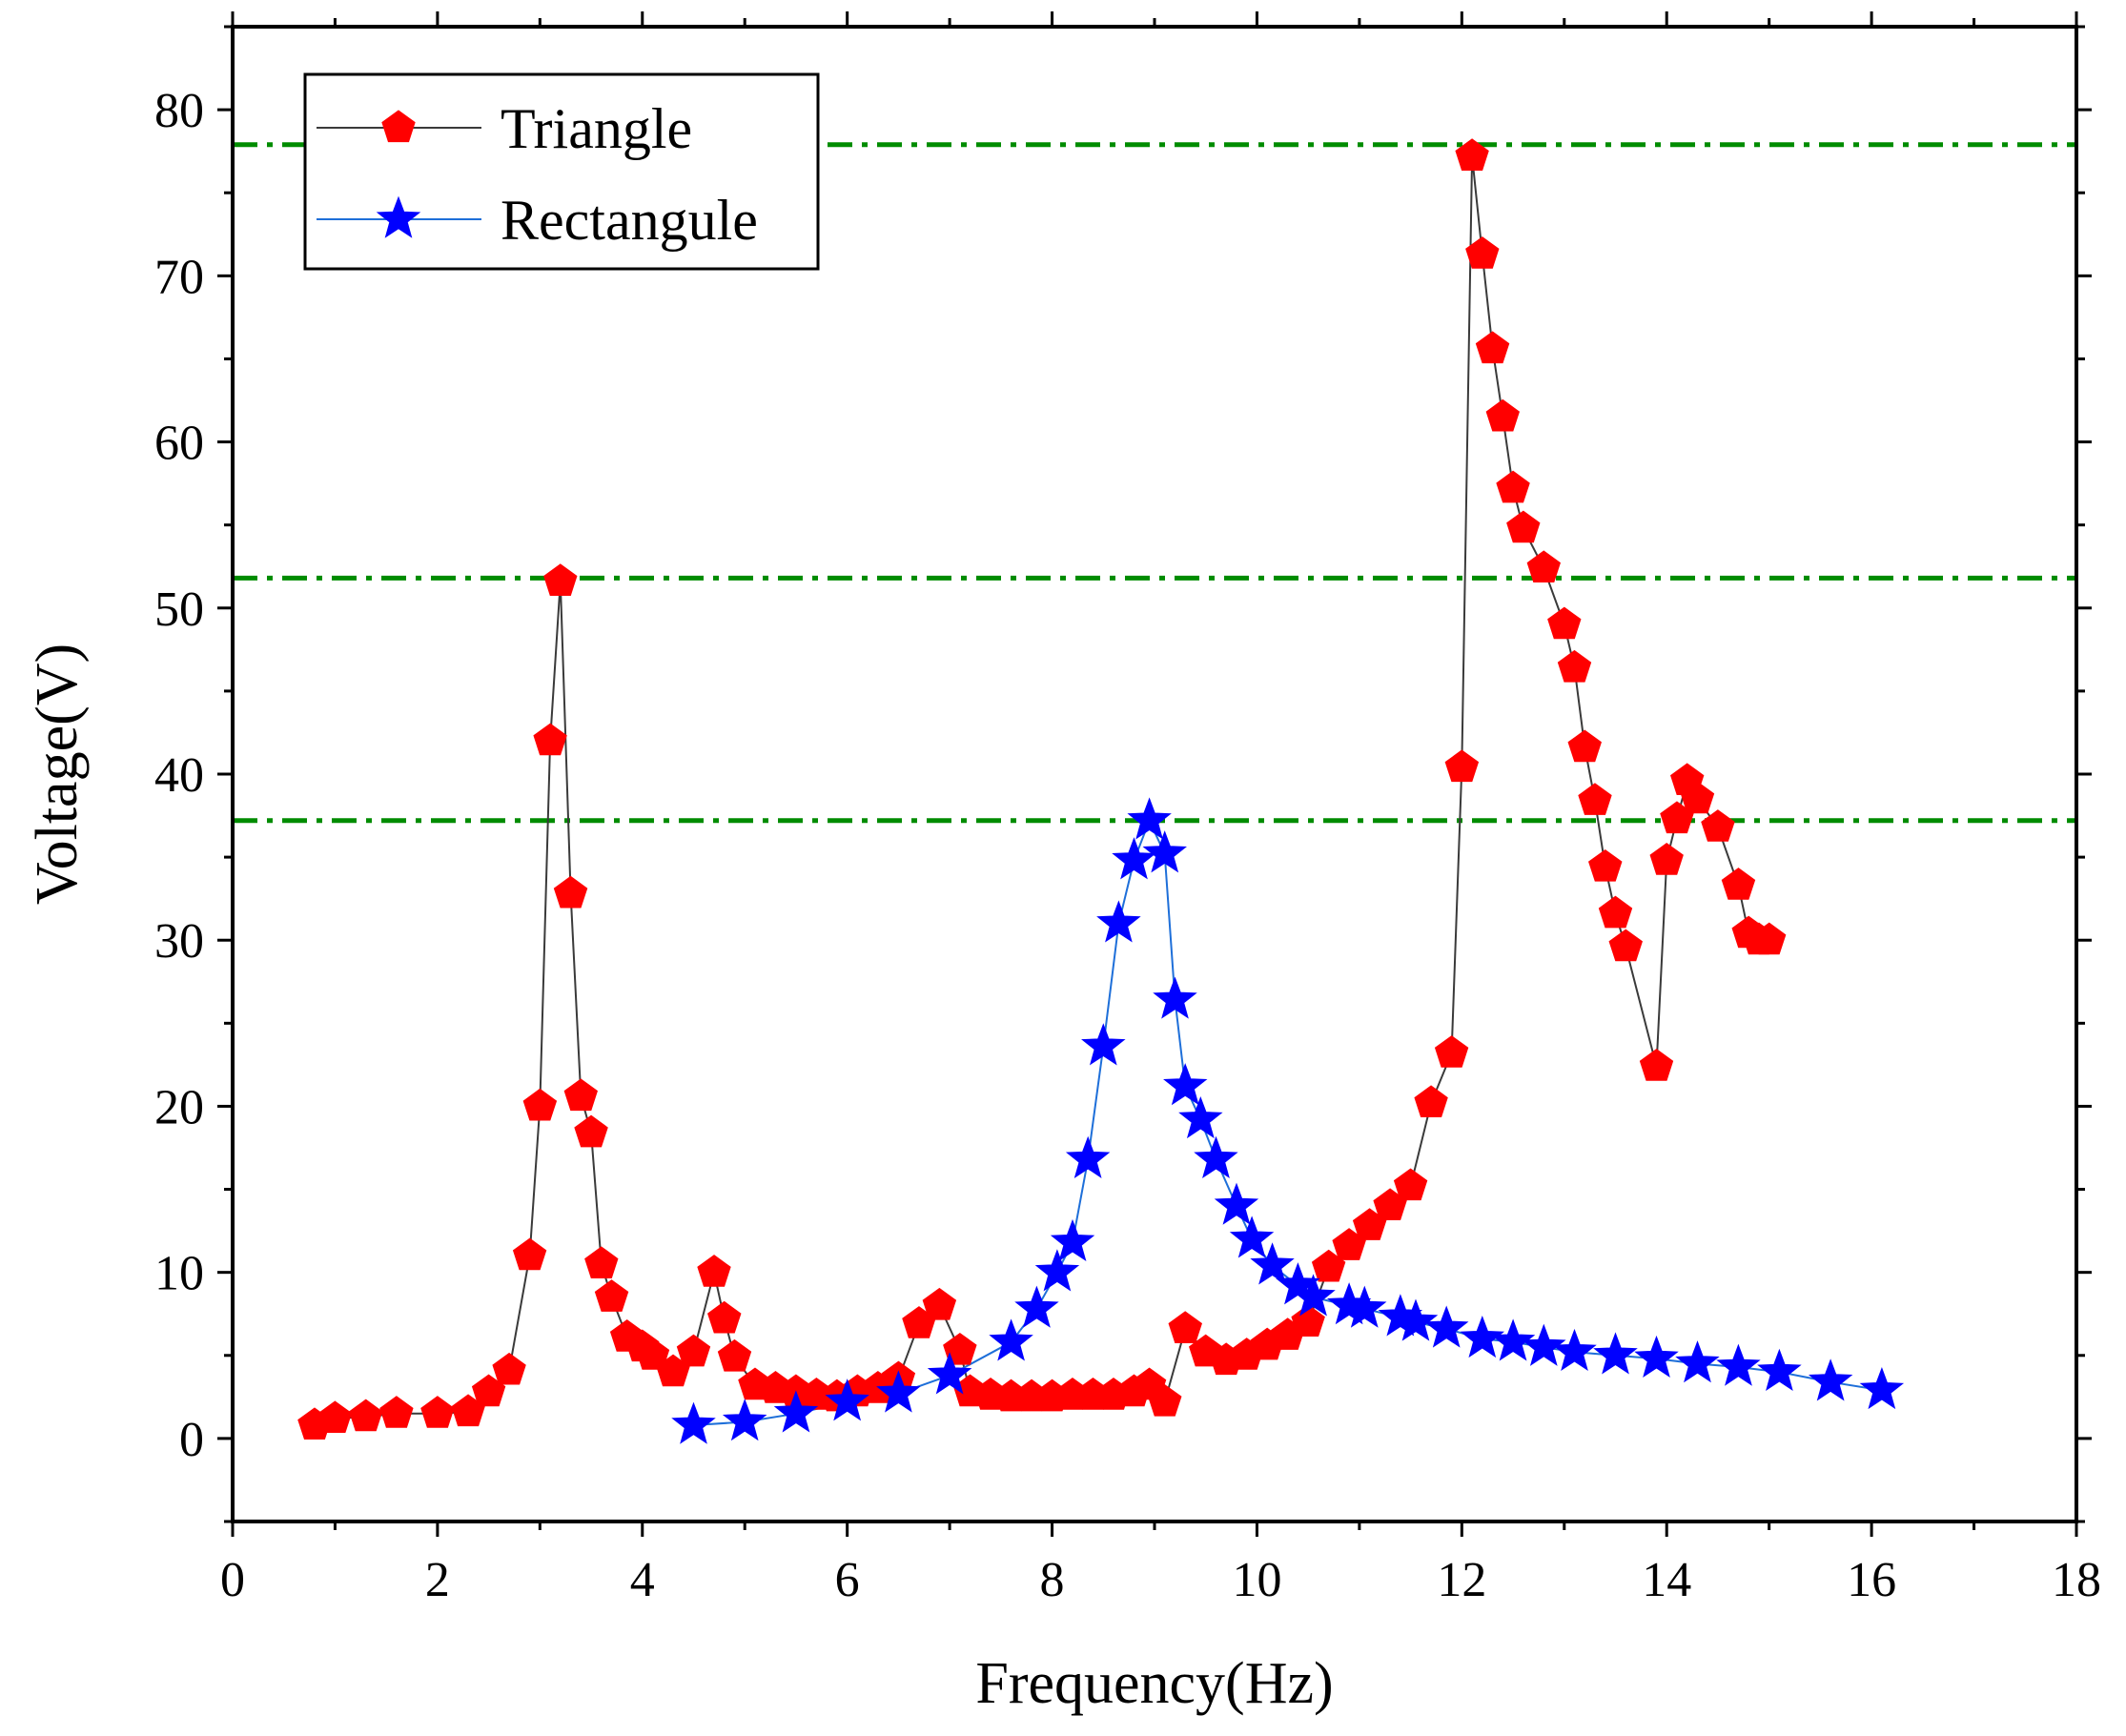  I want to click on x-tick-label: 6, so click(847, 1580).